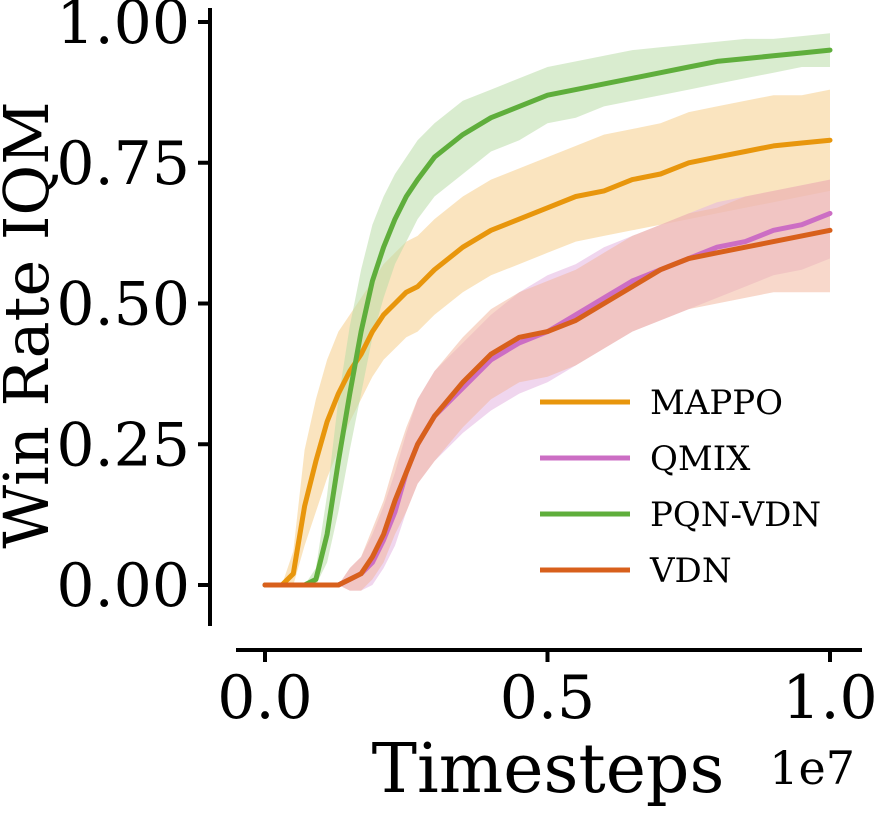 This screenshot has width=874, height=816. Describe the element at coordinates (31, 324) in the screenshot. I see `y-axis-title: Win Rate IQM` at that location.